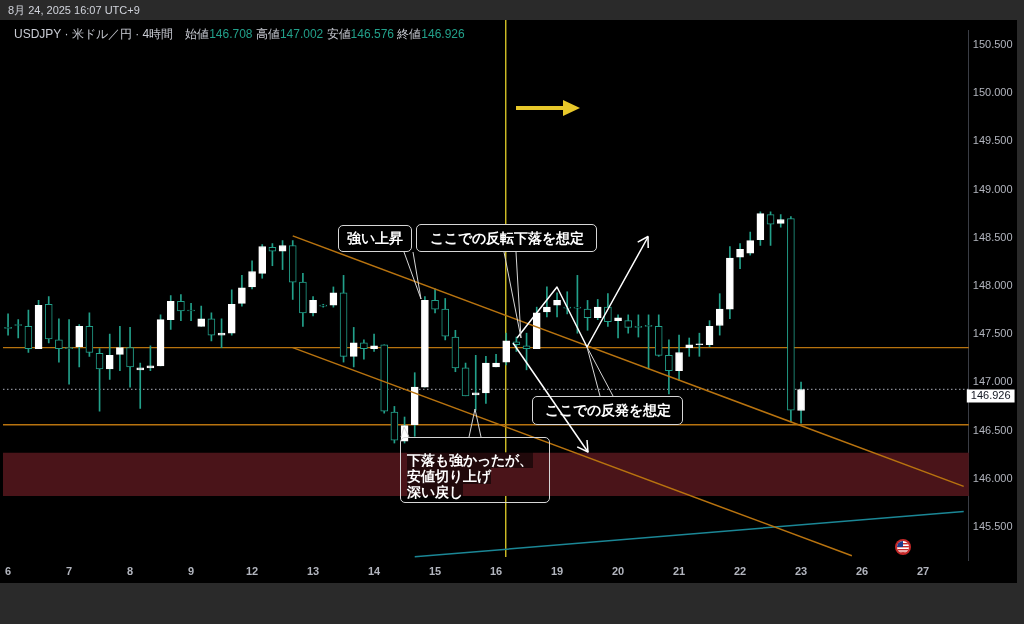 This screenshot has height=624, width=1024. I want to click on text: 8月 24, 2025 16:07 UTC+9, so click(74, 10).